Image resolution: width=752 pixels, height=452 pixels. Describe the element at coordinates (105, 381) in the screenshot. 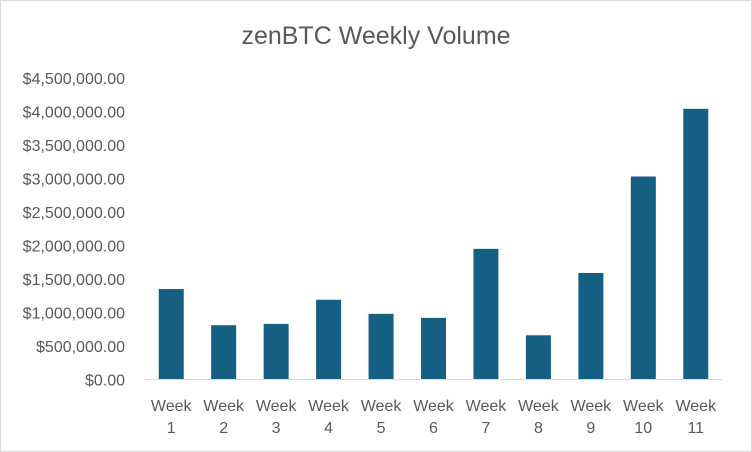

I see `y-tick-label: $0.00` at that location.